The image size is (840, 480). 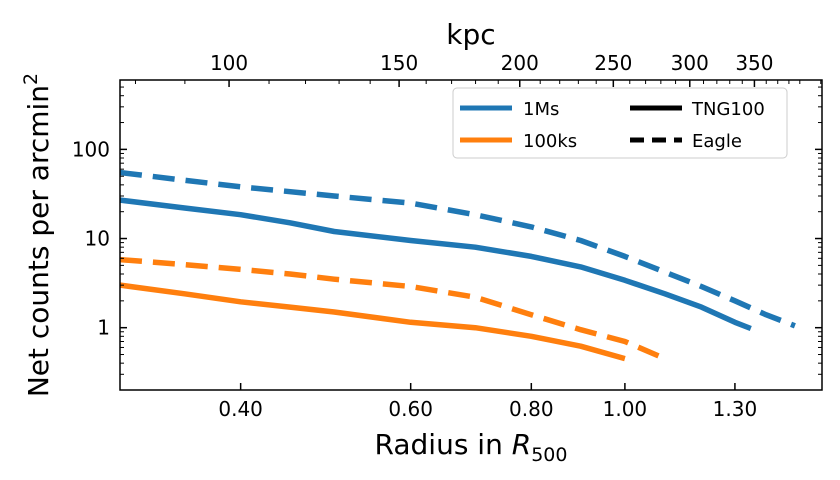 I want to click on x-tick-label: 0.40, so click(x=240, y=409).